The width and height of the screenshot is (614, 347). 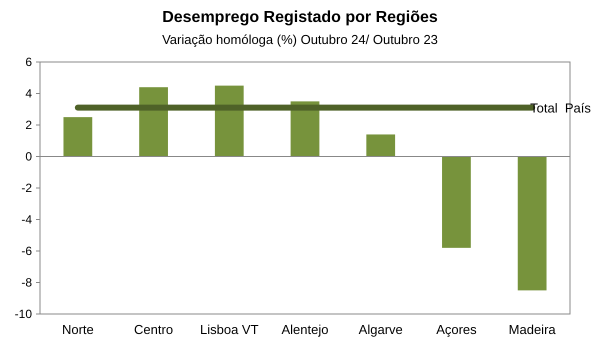 I want to click on x-tick-label: Norte, so click(x=78, y=329).